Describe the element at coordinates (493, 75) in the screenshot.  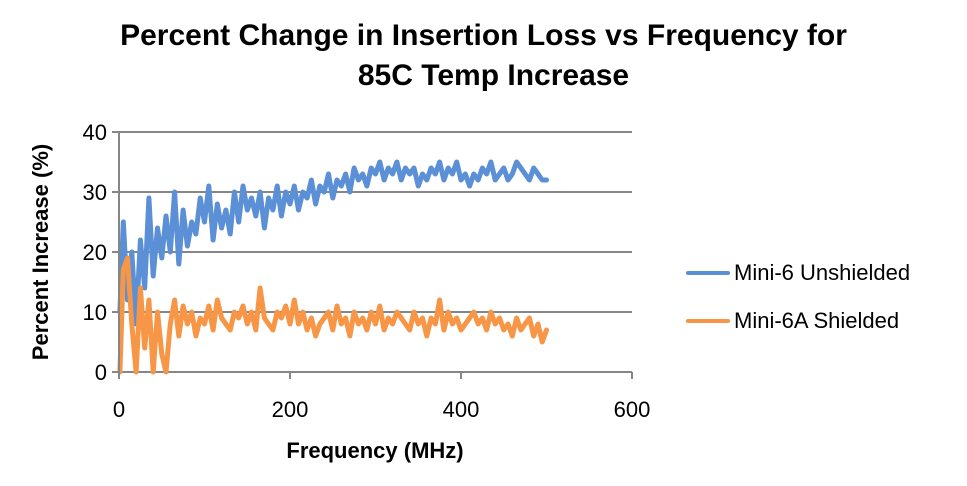
I see `chart-title-line-2: 85C Temp Increase` at that location.